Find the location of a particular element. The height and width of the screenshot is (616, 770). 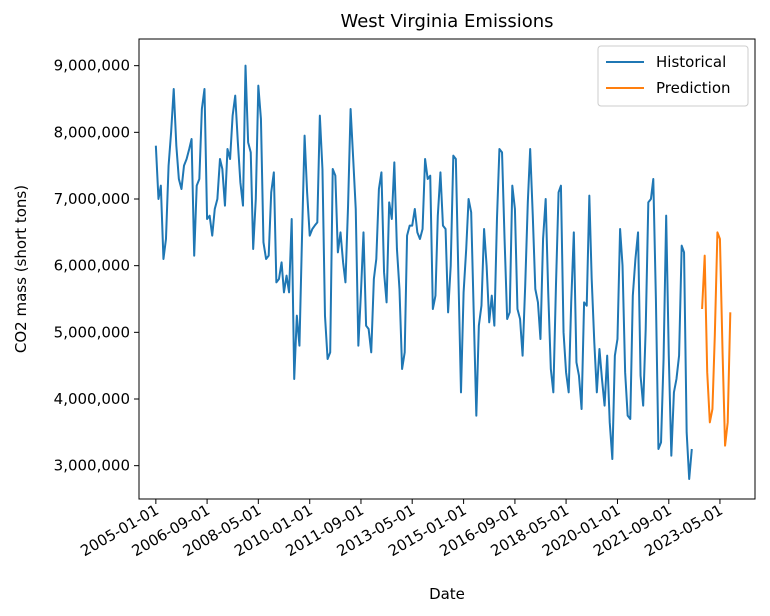

y-tick-label: 7,000,000 is located at coordinates (92, 199).